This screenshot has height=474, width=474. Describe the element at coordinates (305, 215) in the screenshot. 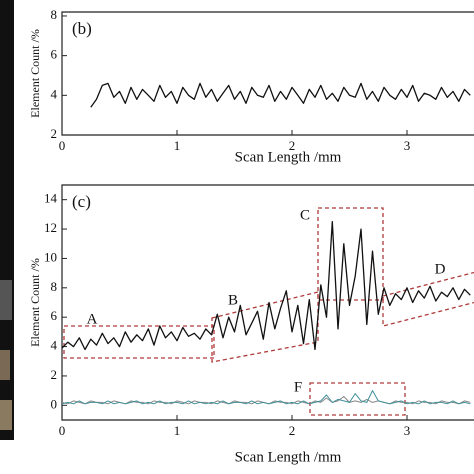

I see `annotation: C` at that location.